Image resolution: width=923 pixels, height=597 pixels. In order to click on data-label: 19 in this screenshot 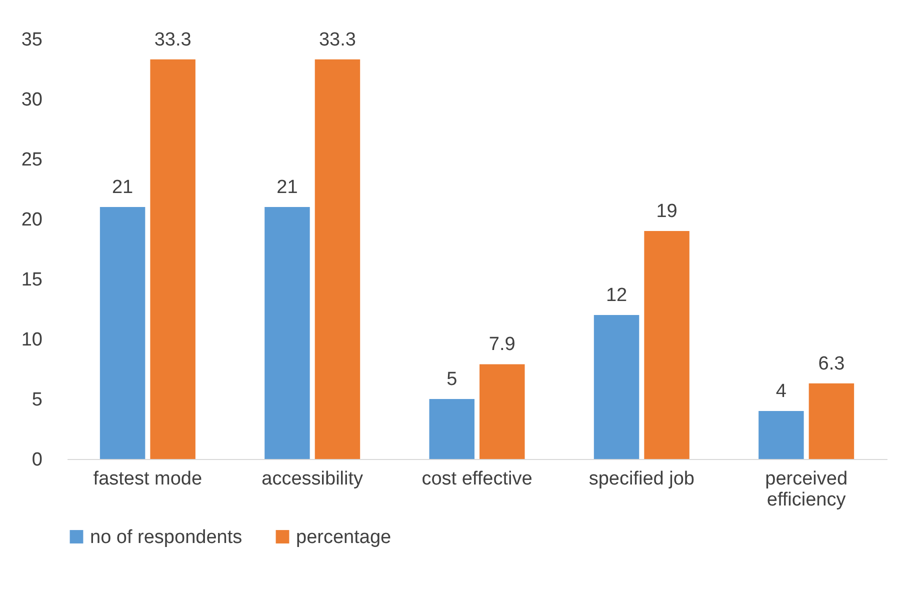, I will do `click(667, 211)`.